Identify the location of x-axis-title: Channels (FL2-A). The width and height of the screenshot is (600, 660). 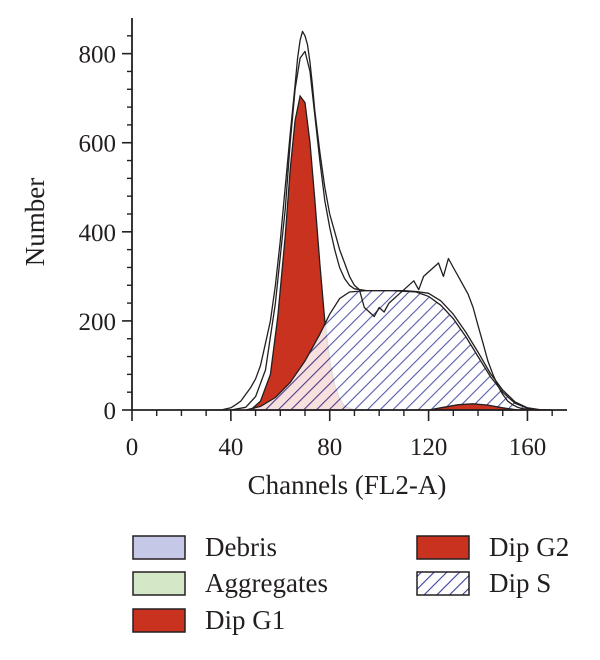
(347, 485).